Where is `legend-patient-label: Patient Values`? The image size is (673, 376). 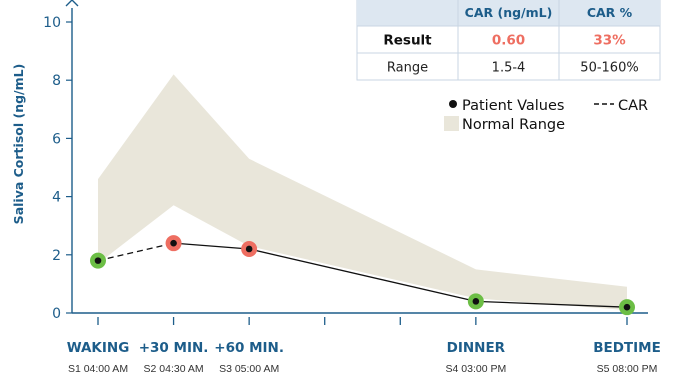 legend-patient-label: Patient Values is located at coordinates (513, 106).